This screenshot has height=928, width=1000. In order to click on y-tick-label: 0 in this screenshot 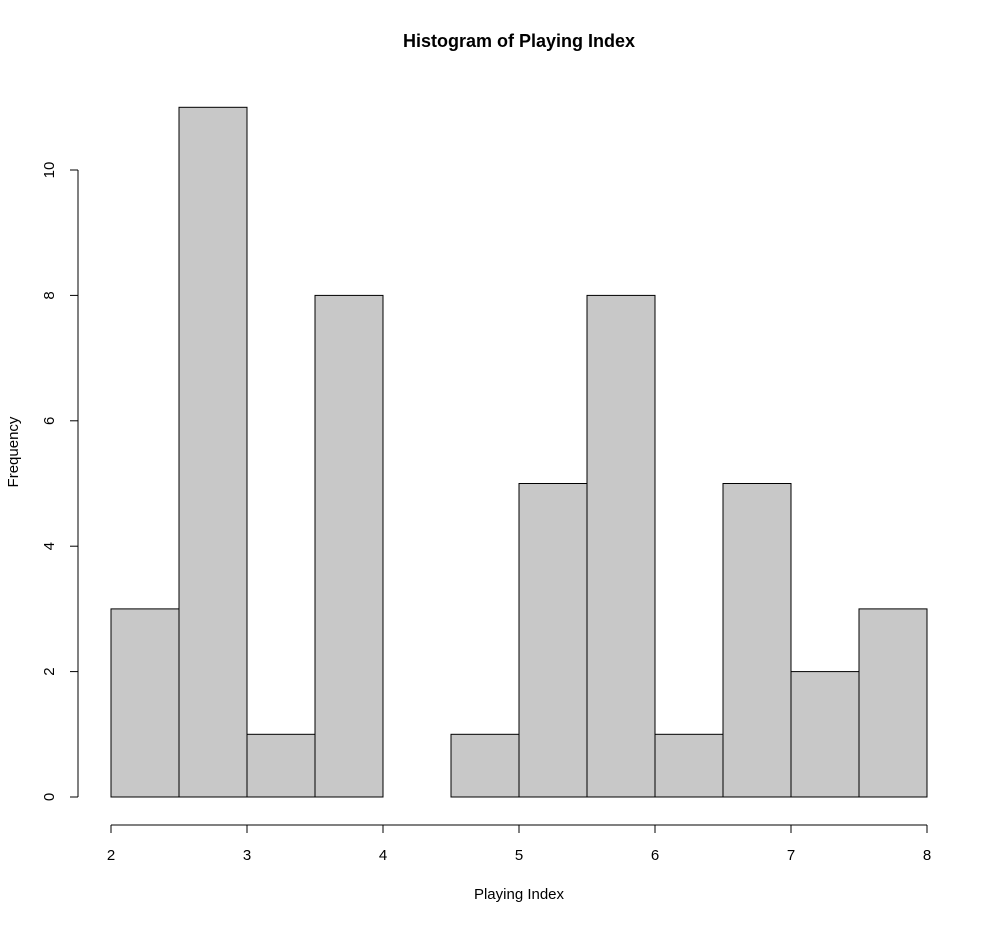, I will do `click(49, 797)`.